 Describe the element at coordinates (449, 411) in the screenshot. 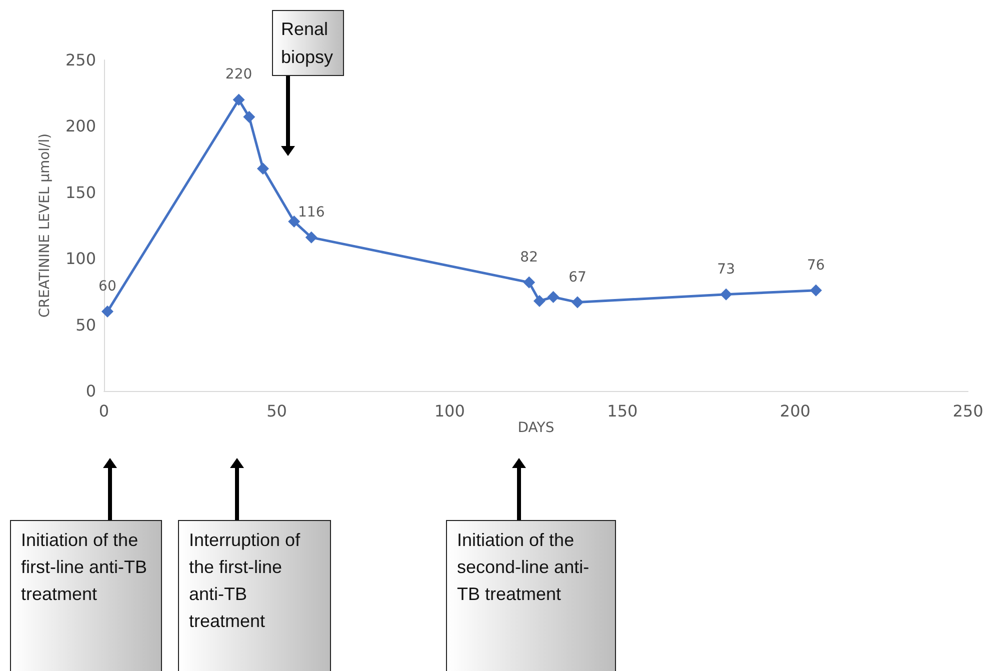

I see `x-tick-label: 100` at that location.